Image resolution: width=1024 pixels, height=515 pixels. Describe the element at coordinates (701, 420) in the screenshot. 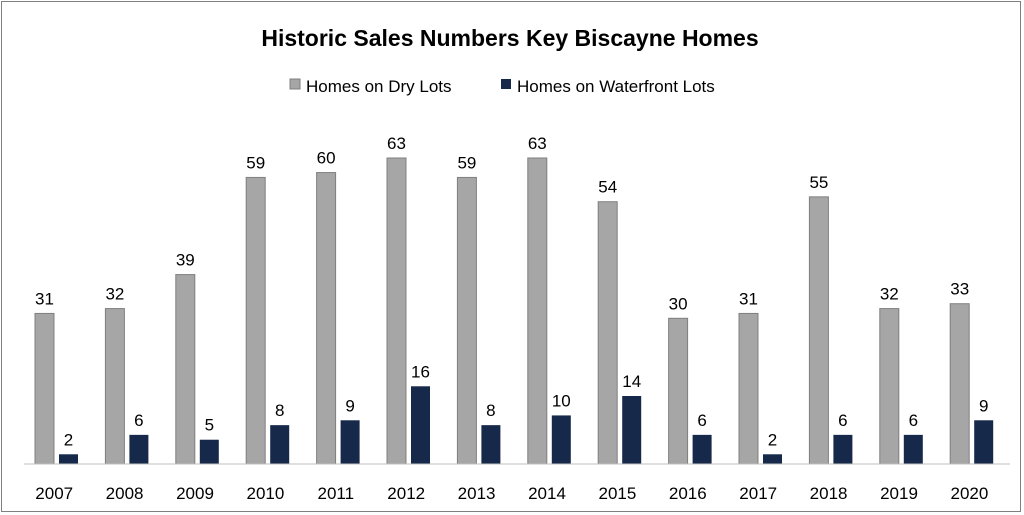

I see `data-label-waterfront-lots-2016: 6` at that location.